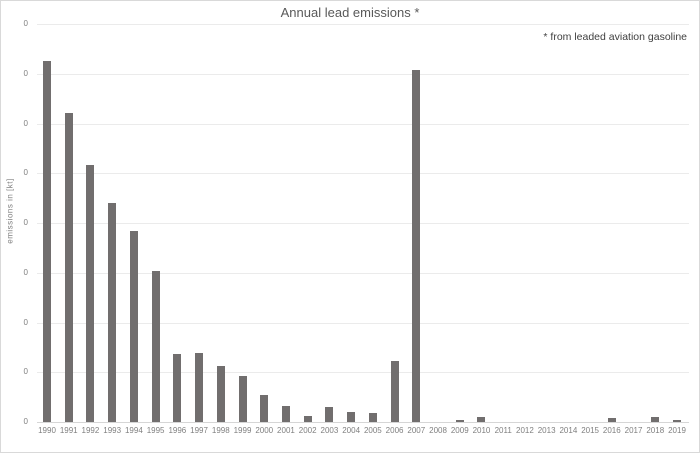 This screenshot has width=700, height=453. What do you see at coordinates (363, 422) in the screenshot?
I see `x-axis-line` at bounding box center [363, 422].